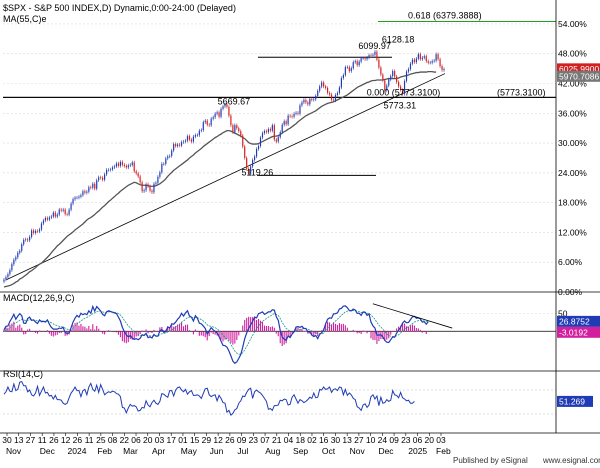  Describe the element at coordinates (521, 92) in the screenshot. I see `level-label-right: (5773.3100)` at that location.